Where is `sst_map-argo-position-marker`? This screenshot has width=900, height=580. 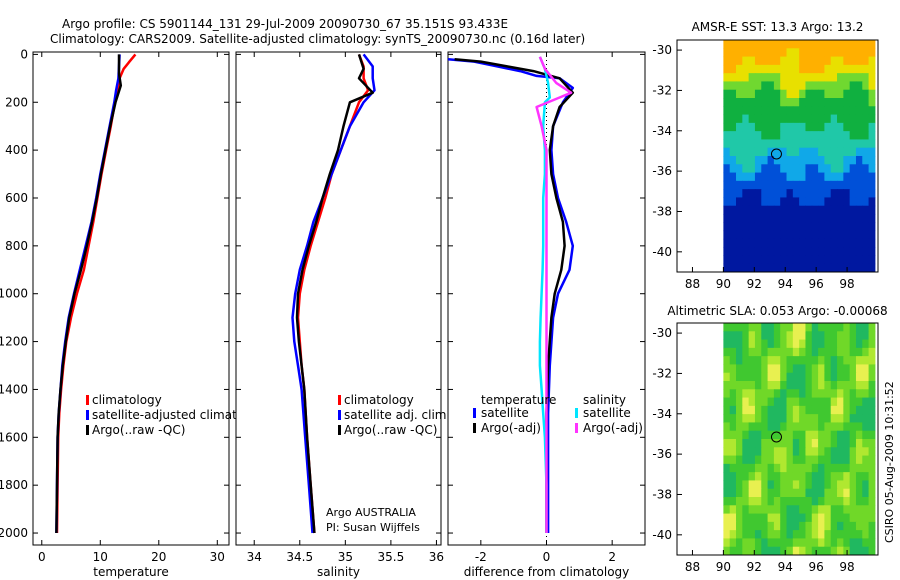
sst_map-argo-position-marker is located at coordinates (776, 154).